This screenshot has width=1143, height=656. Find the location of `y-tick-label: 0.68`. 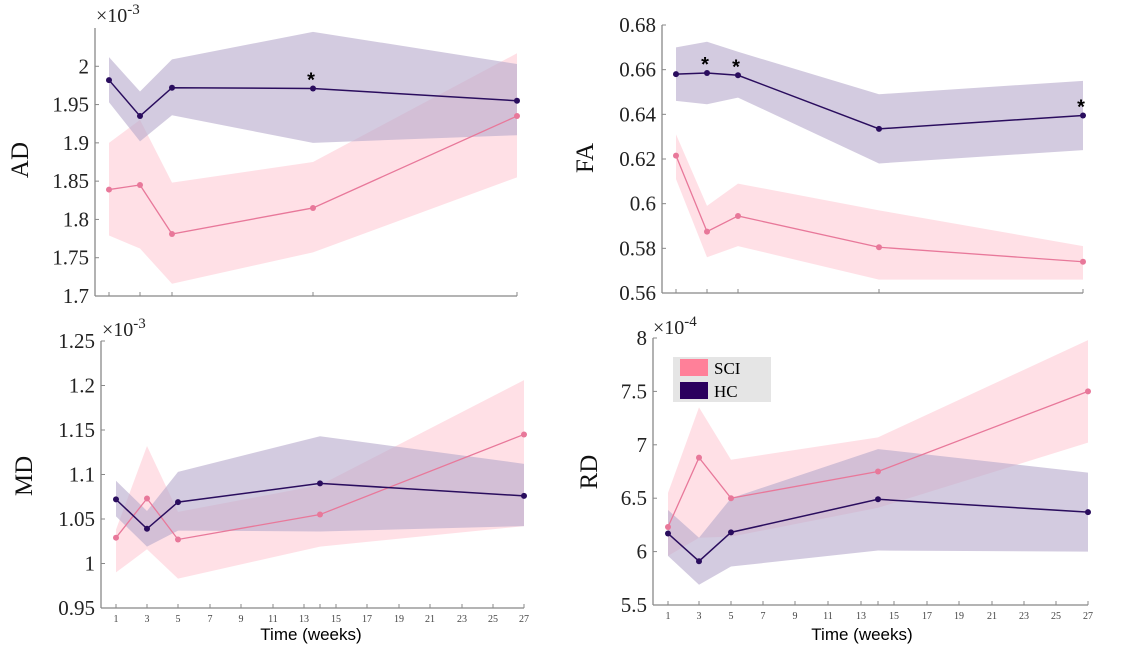

y-tick-label: 0.68 is located at coordinates (637, 25).